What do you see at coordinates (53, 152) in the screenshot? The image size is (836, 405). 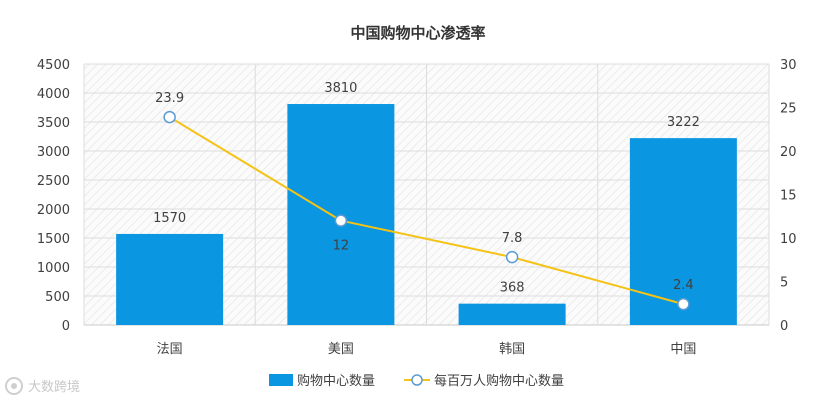 I see `left-tick-label: 3000` at bounding box center [53, 152].